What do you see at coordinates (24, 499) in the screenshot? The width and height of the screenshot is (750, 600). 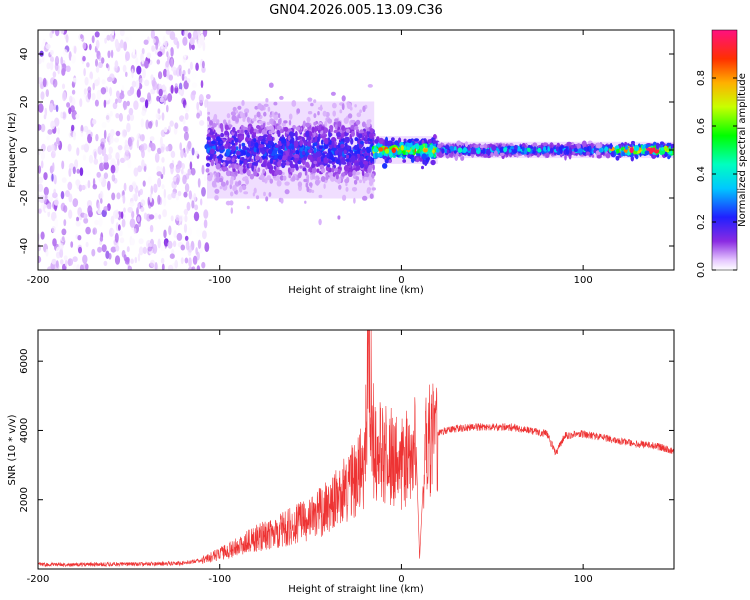 I see `y-tick-label: 2000` at bounding box center [24, 499].